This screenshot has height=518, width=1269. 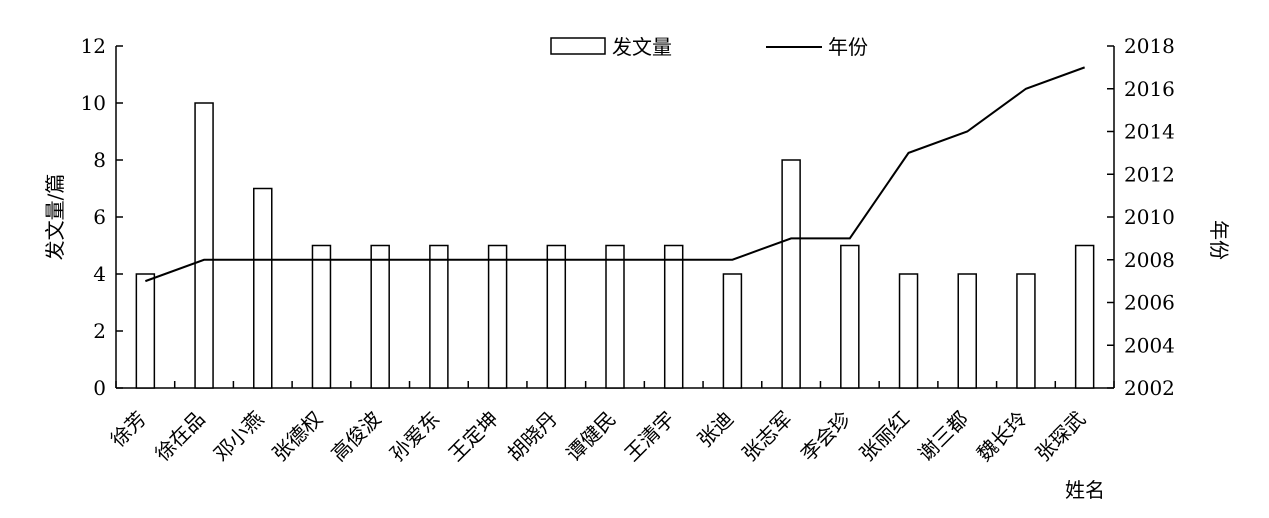 What do you see at coordinates (1149, 345) in the screenshot?
I see `y-right-tick-label: 2004` at bounding box center [1149, 345].